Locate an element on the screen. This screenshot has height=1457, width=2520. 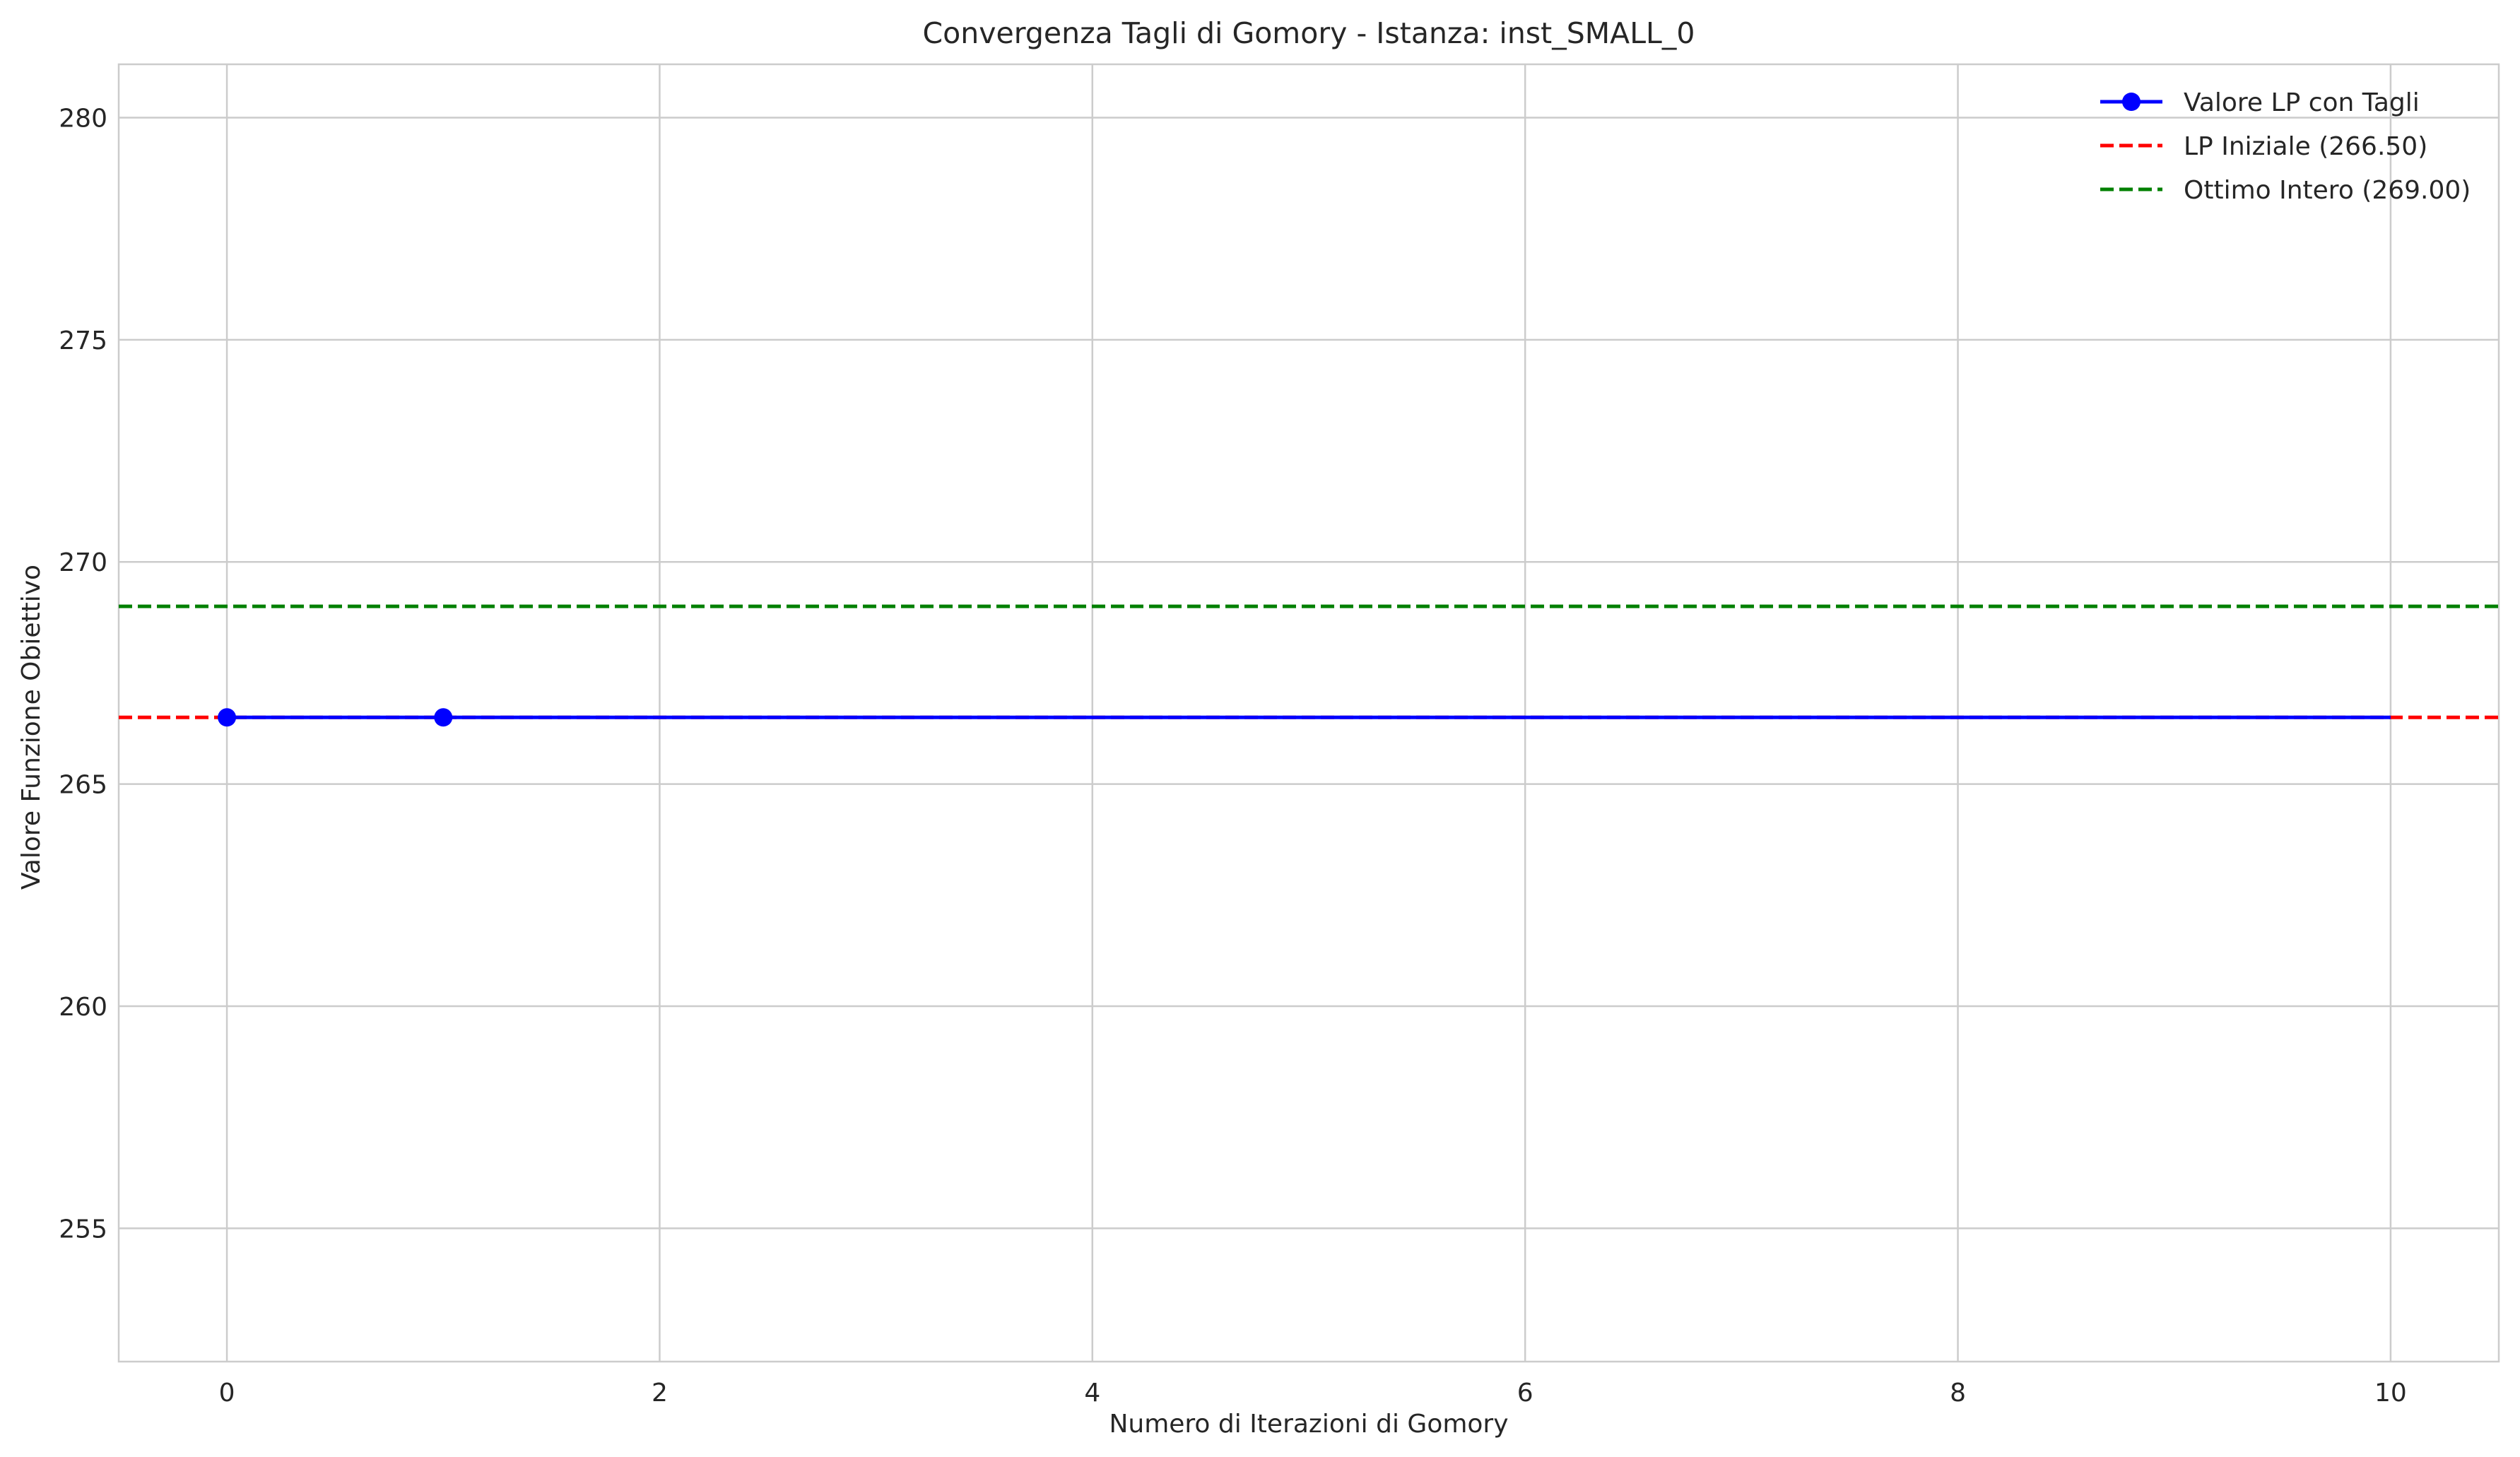
legend-label: Ottimo Intero (269.00) is located at coordinates (2328, 190).